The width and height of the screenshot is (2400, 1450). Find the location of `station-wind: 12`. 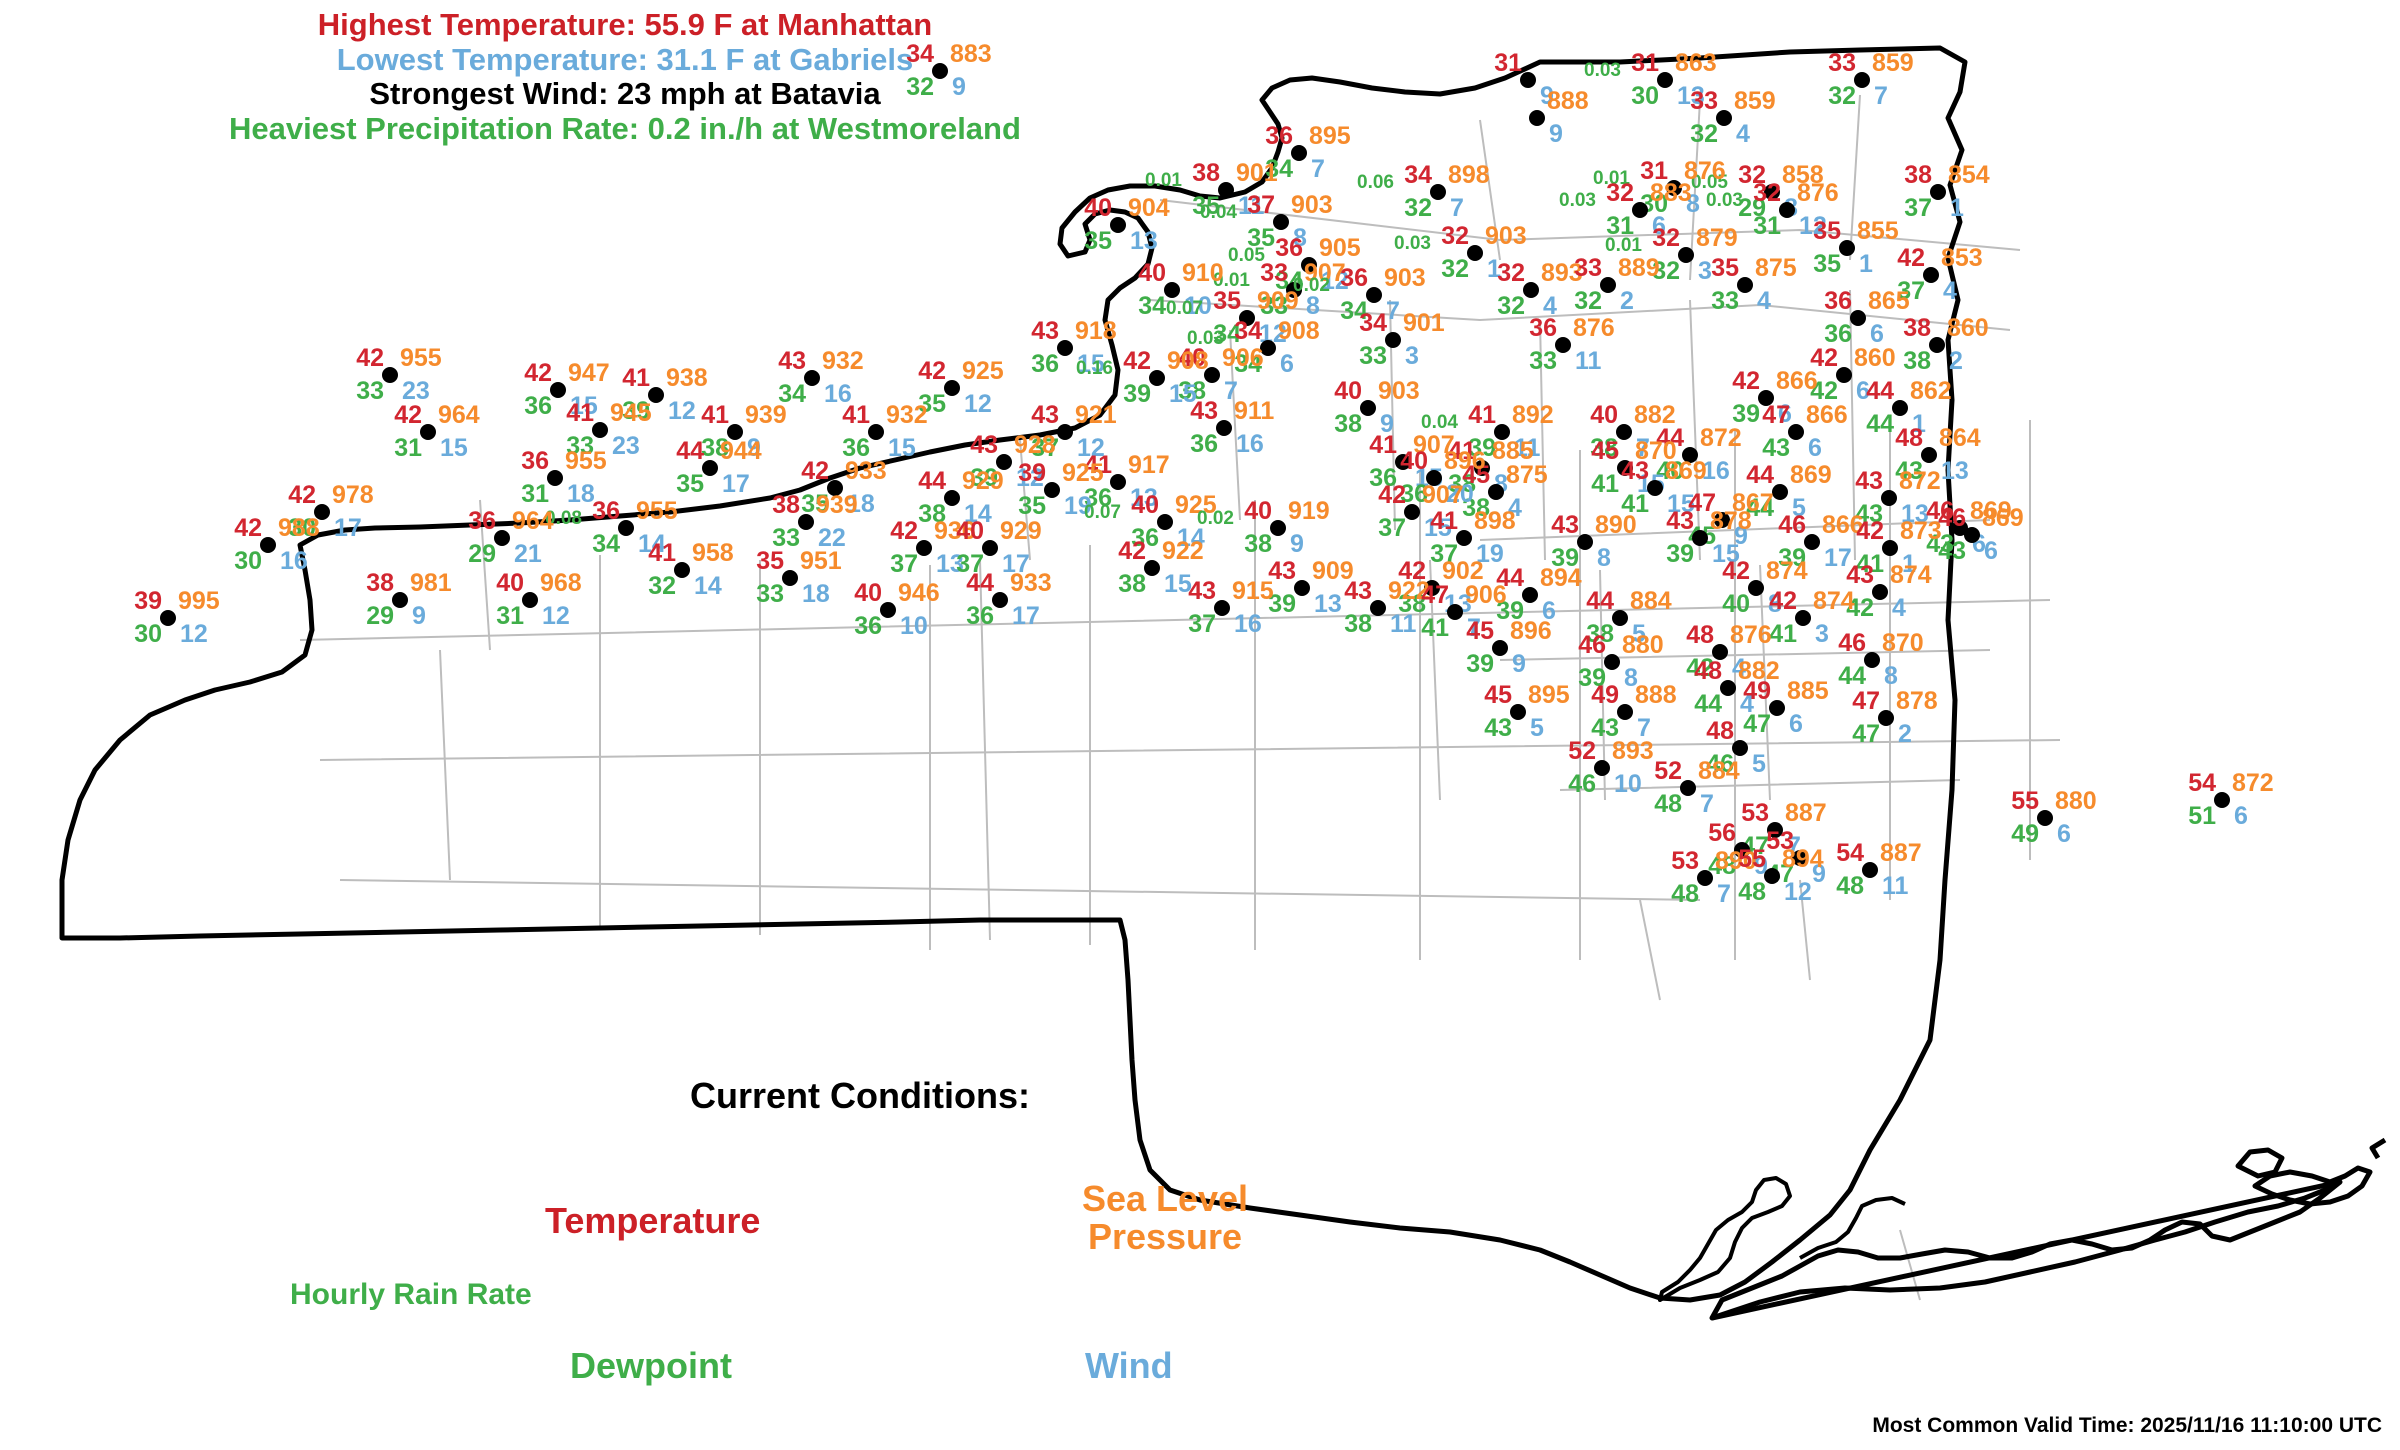

station-wind: 12 is located at coordinates (1030, 478).